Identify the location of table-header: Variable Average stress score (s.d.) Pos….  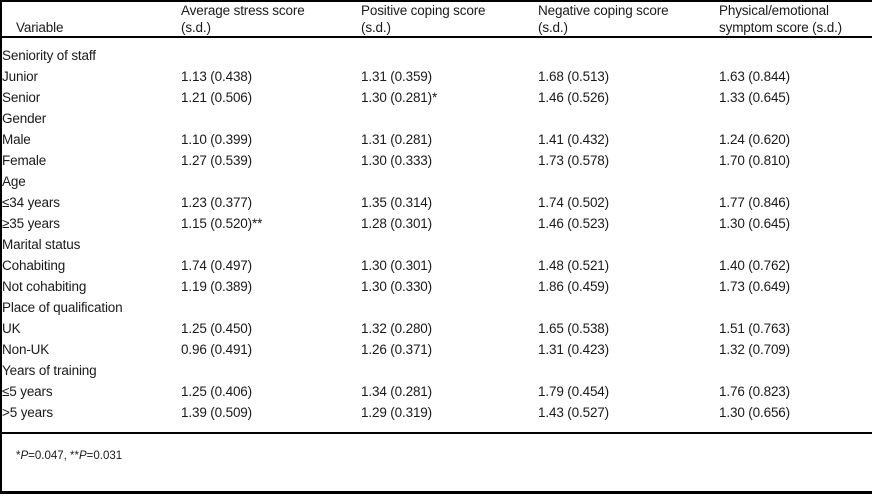
(437, 20).